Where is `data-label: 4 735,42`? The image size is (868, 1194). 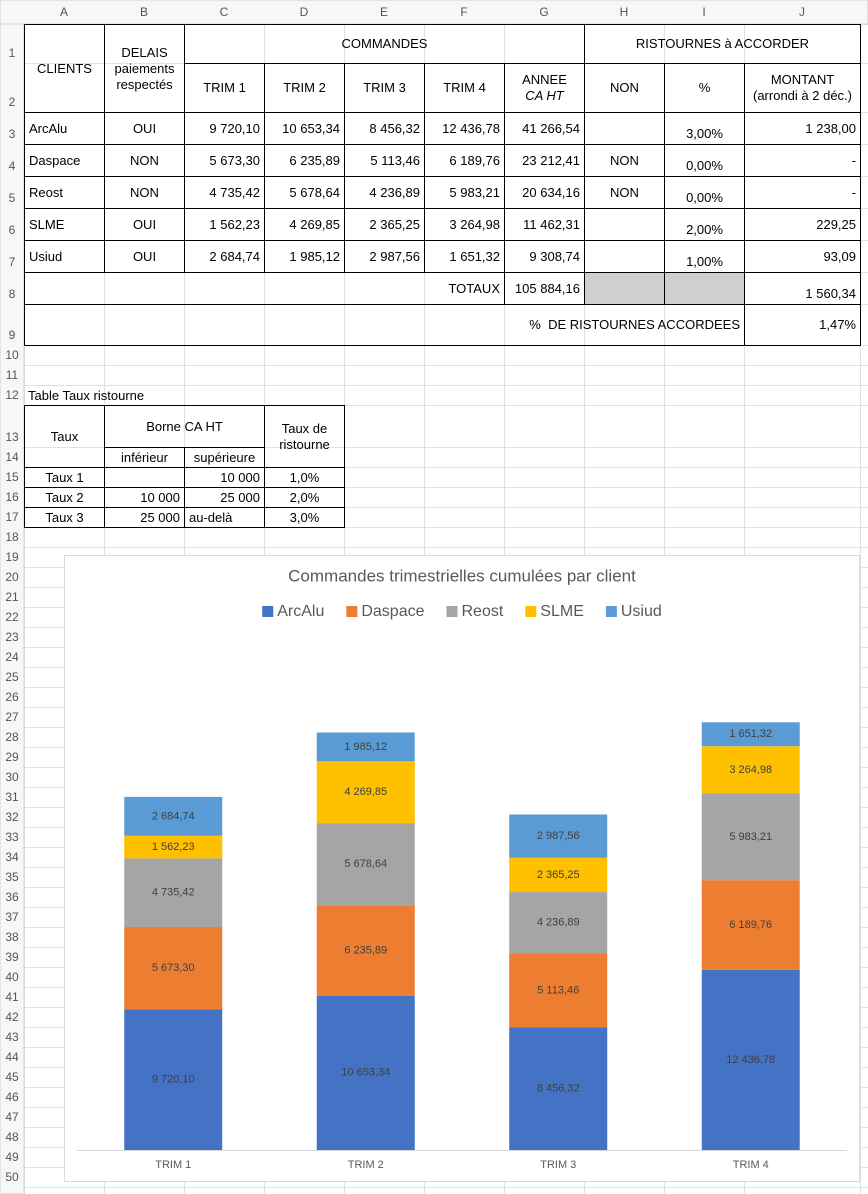 data-label: 4 735,42 is located at coordinates (173, 893).